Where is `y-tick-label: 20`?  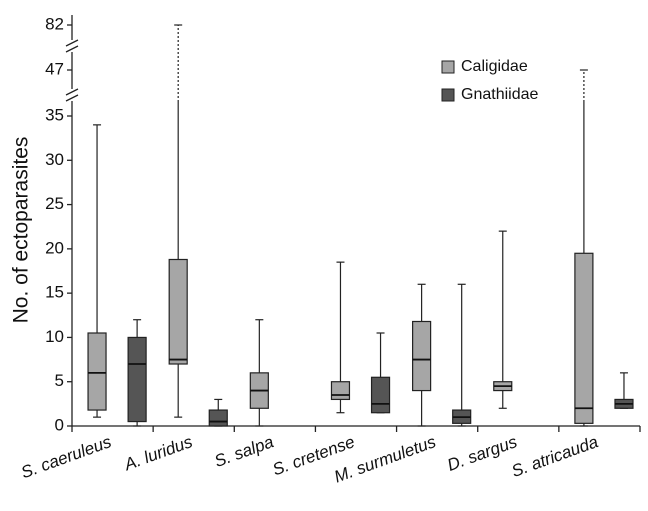 y-tick-label: 20 is located at coordinates (54, 247).